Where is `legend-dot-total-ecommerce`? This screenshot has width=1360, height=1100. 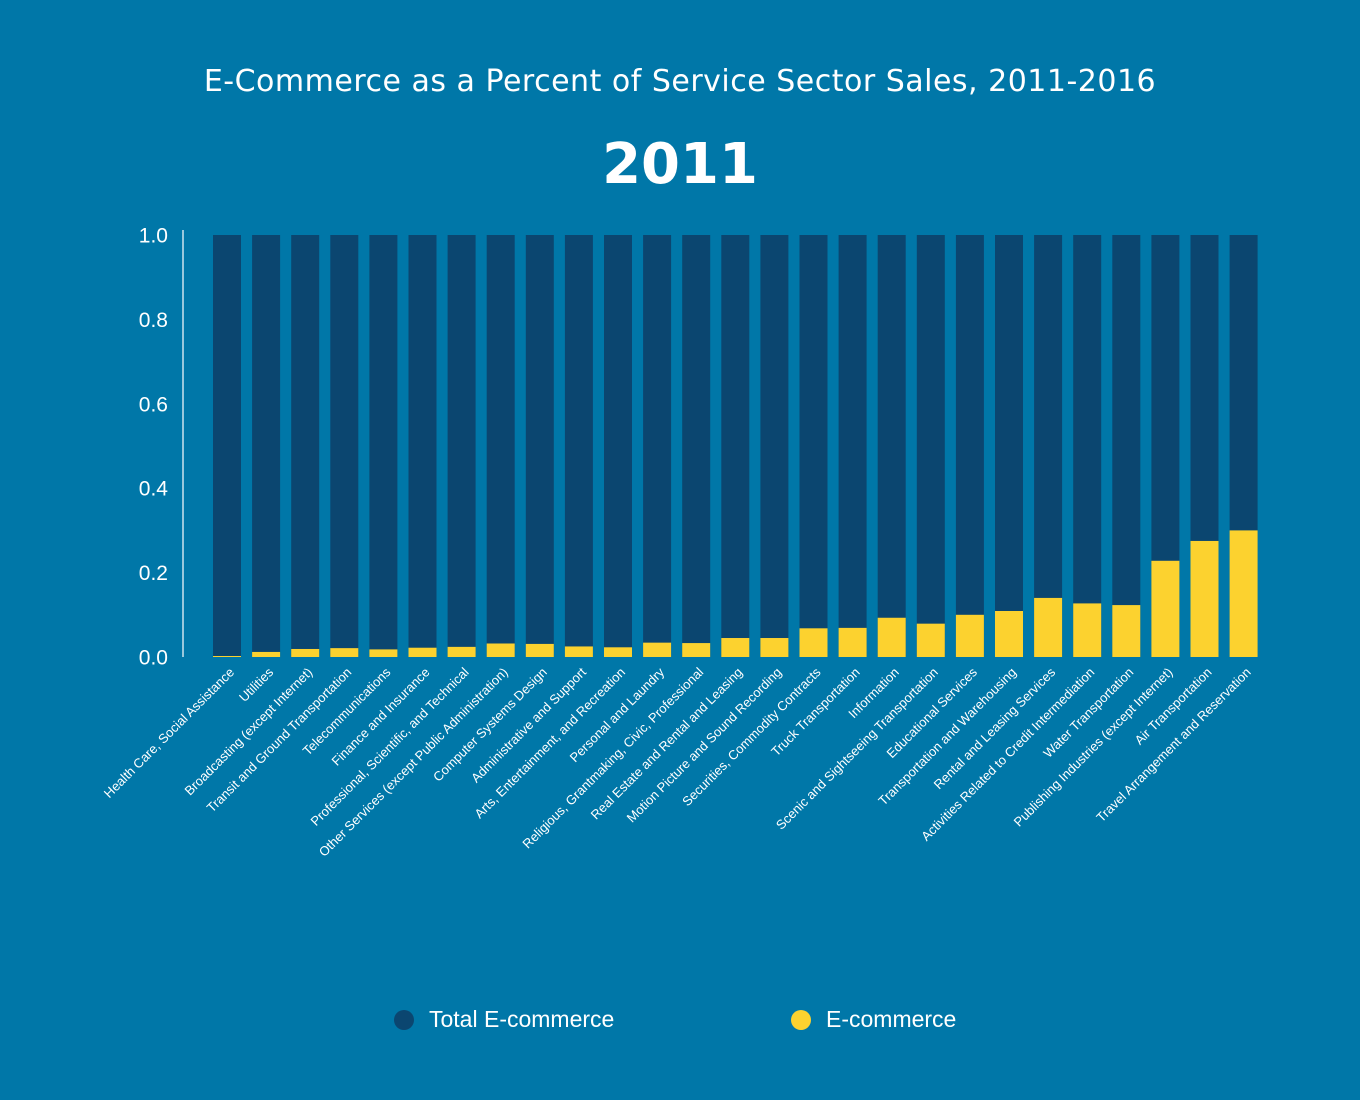
legend-dot-total-ecommerce is located at coordinates (404, 1019).